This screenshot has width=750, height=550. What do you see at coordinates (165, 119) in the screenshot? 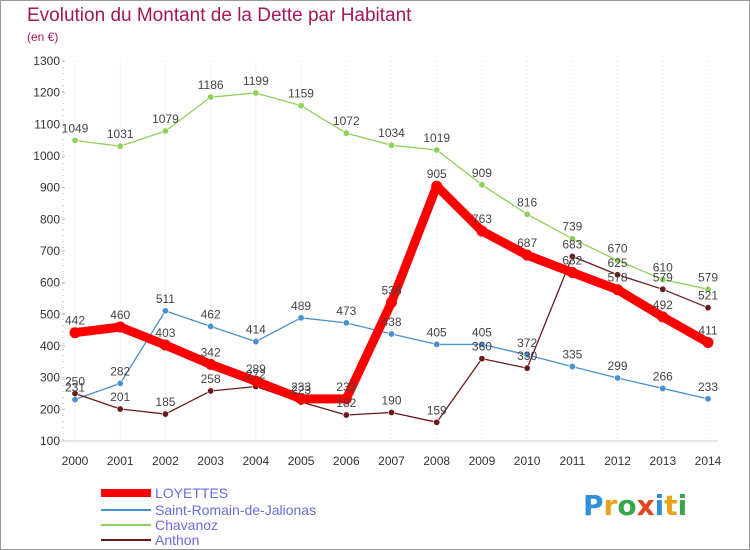
I see `data-label: 1079` at bounding box center [165, 119].